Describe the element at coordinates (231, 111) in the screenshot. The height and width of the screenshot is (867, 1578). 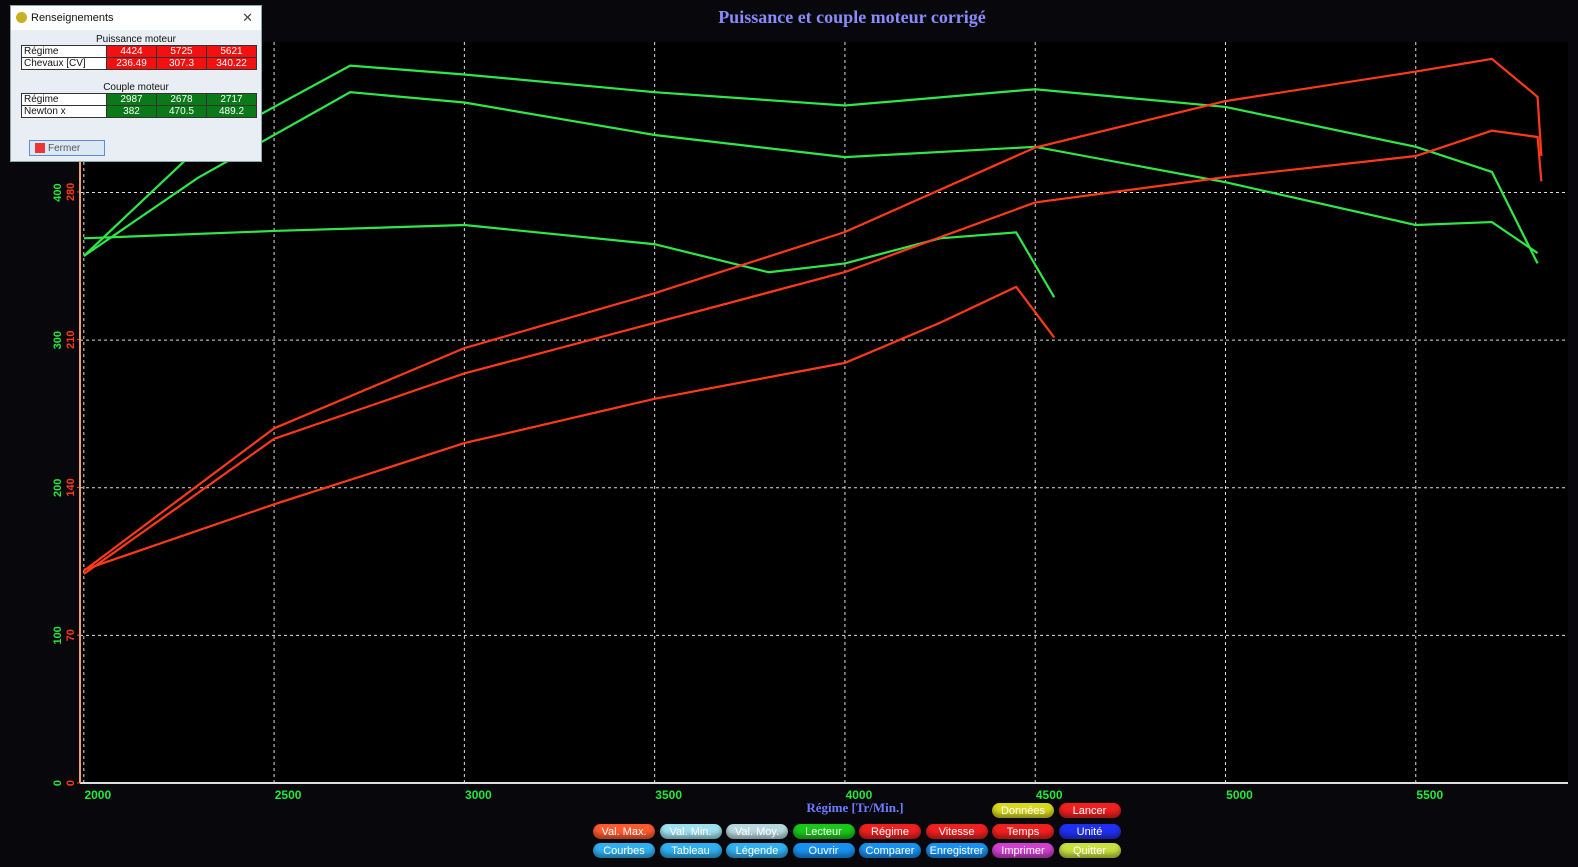
I see `value-cell: 489.2` at that location.